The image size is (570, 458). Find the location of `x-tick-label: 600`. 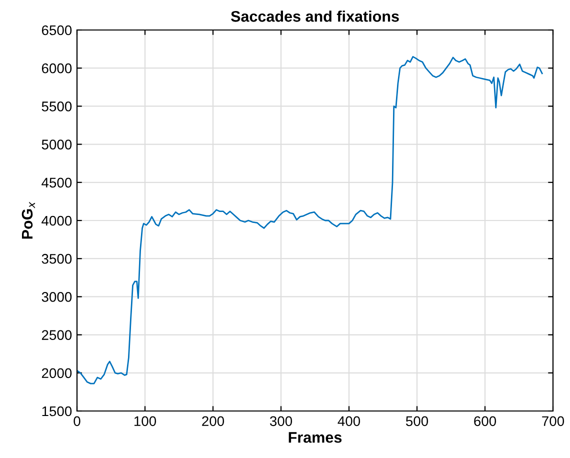

x-tick-label: 600 is located at coordinates (485, 421).